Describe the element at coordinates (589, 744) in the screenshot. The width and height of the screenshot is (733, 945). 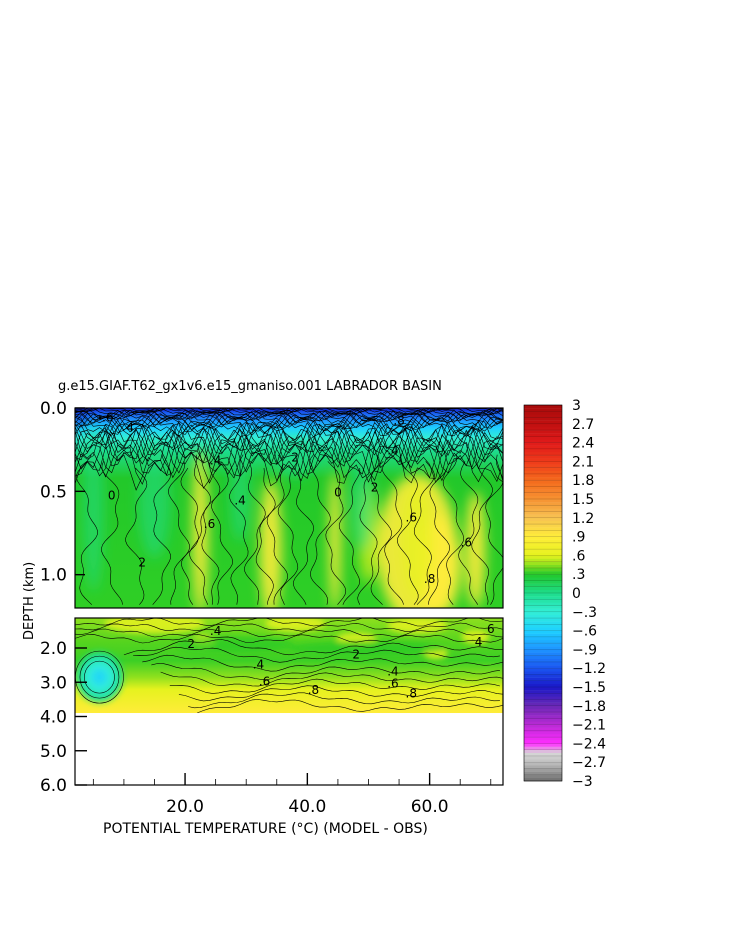
I see `colorbar-label: −2.4` at that location.